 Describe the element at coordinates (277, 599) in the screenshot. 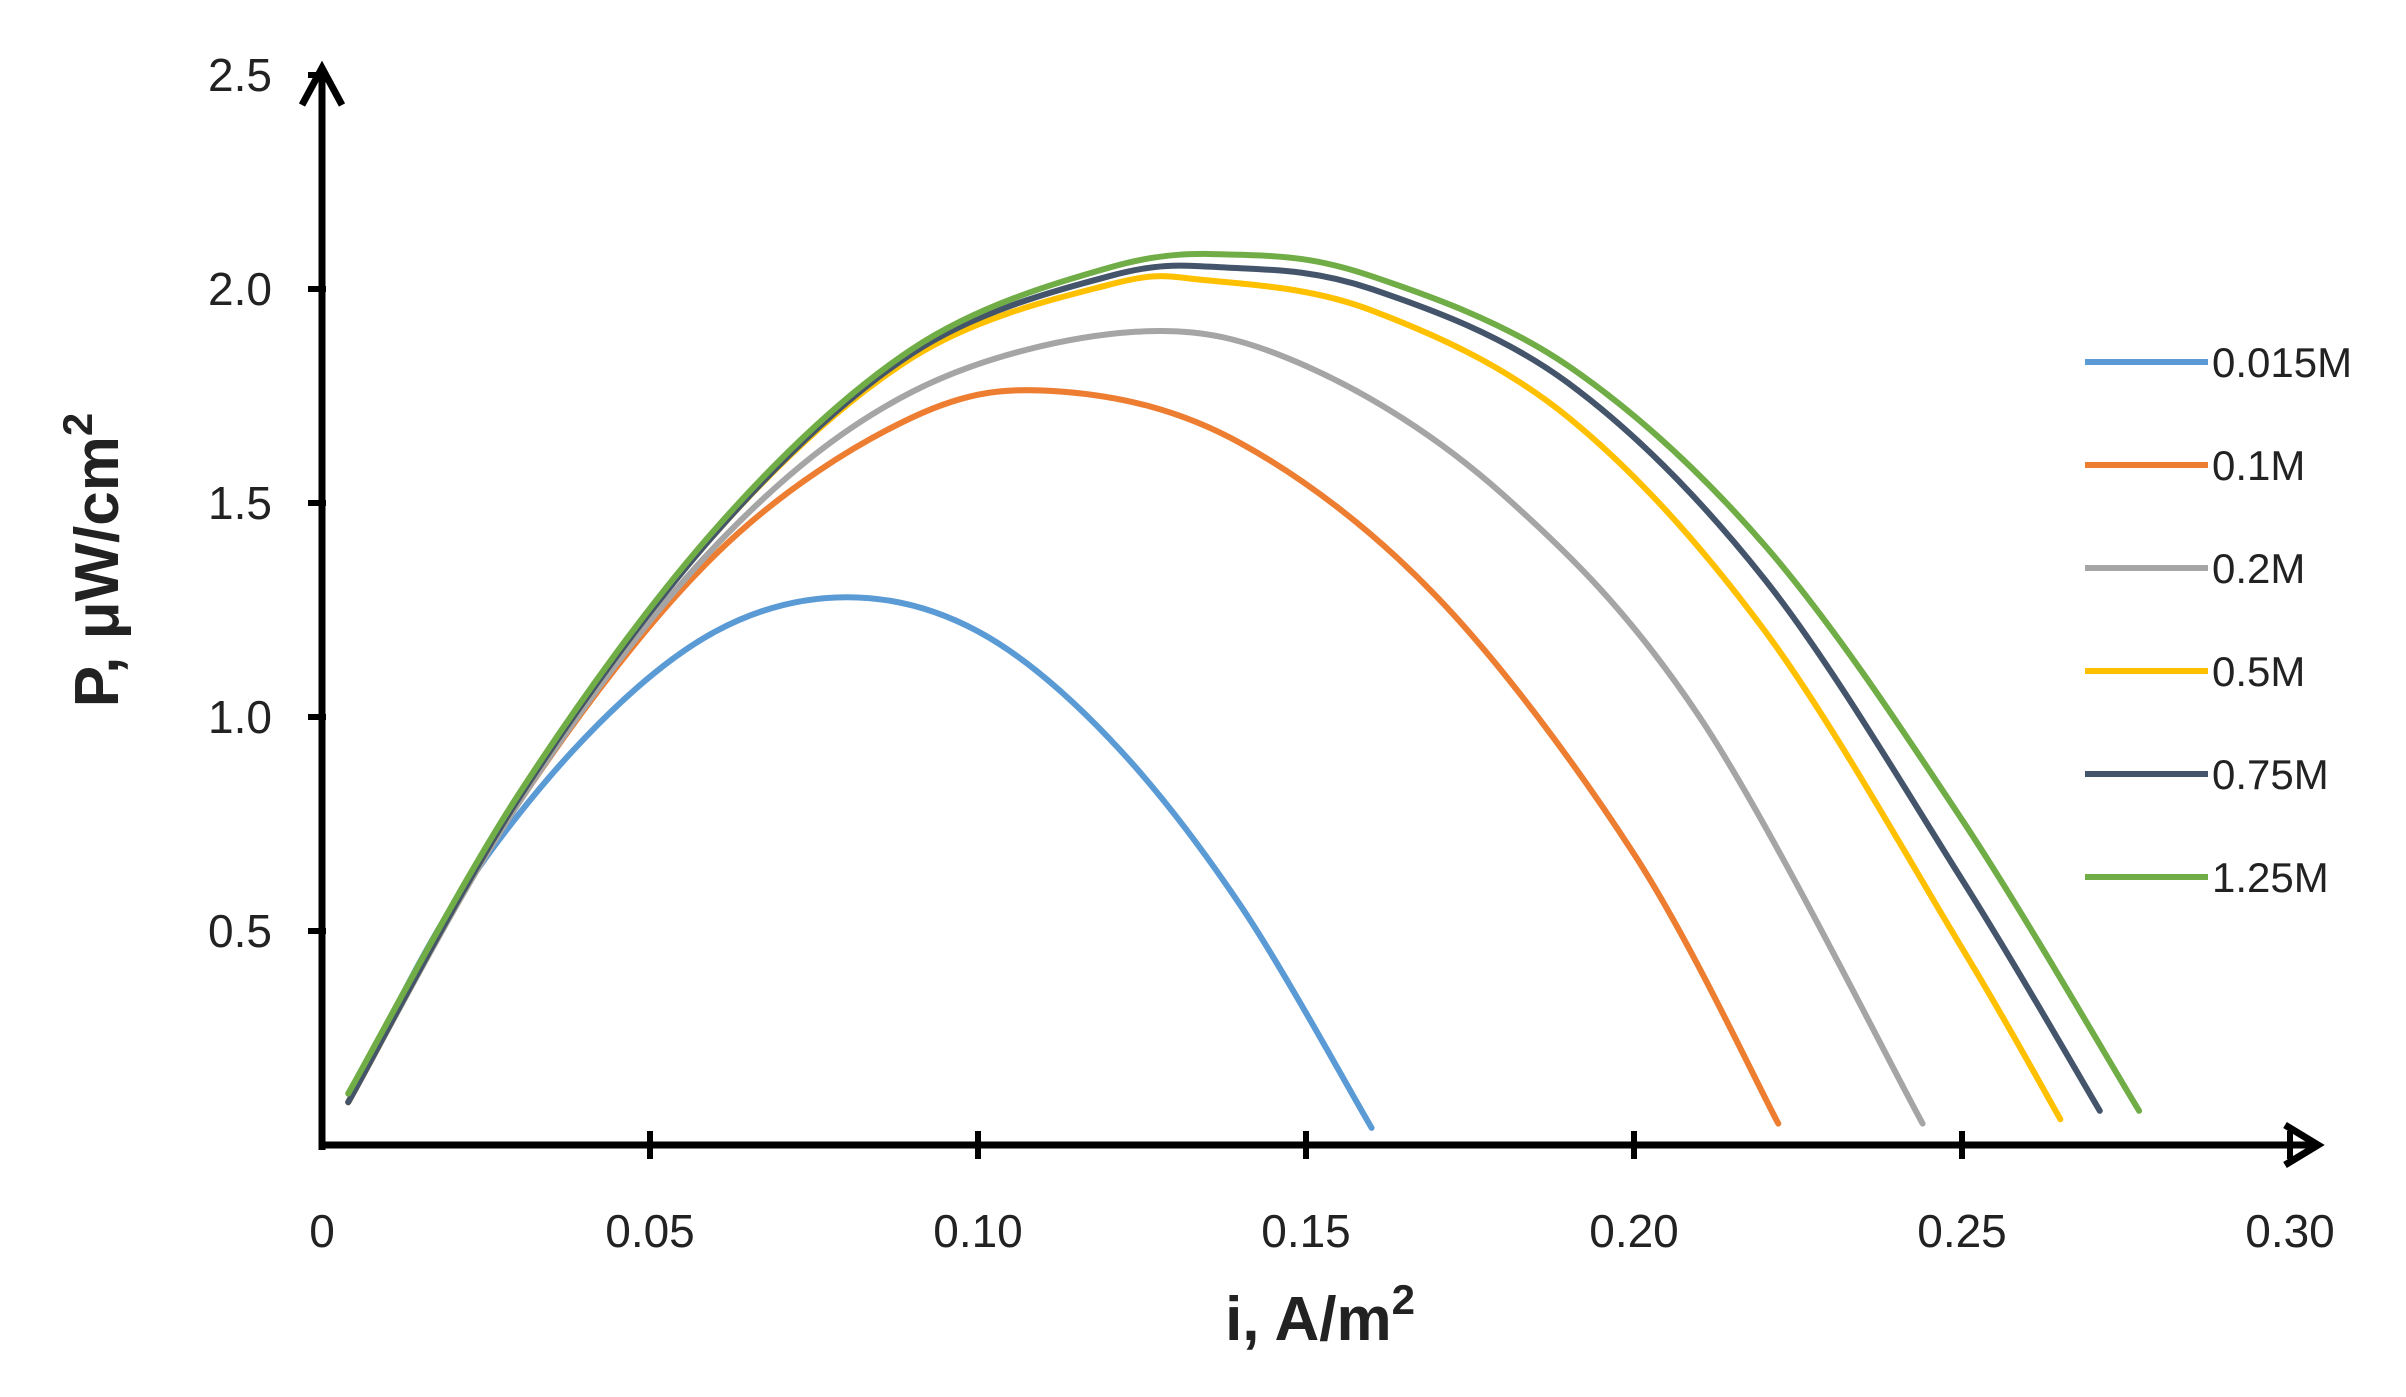

I see `y-axis: 0.5 1.0 1.5 2.0 2.5` at that location.